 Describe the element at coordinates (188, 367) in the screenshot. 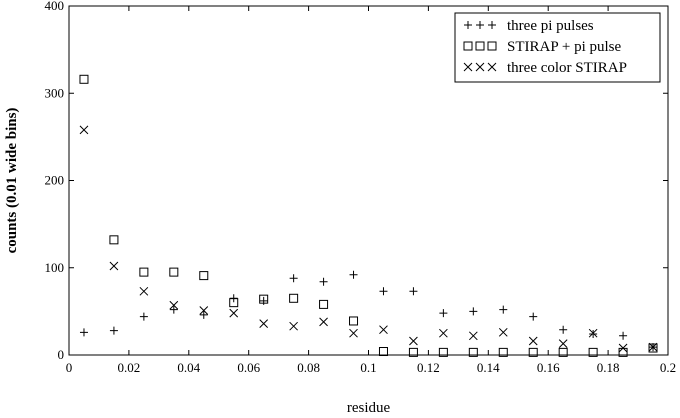

I see `x-tick-label: 0.04` at that location.